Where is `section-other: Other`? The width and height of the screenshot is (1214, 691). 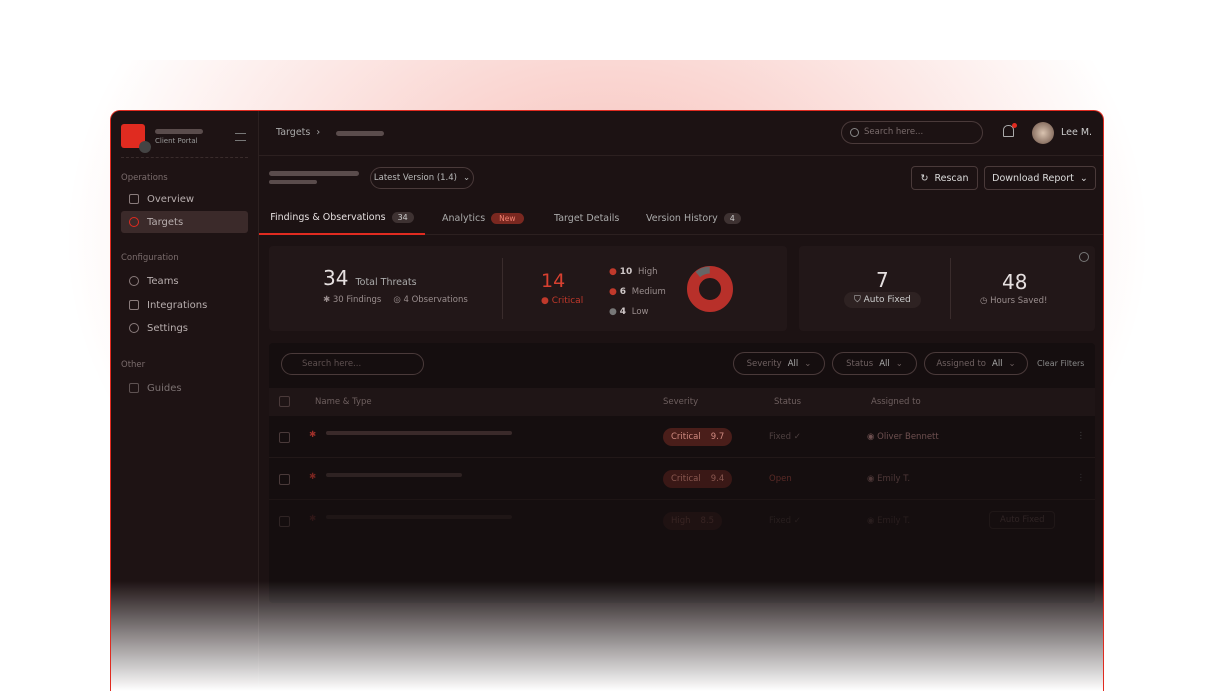
section-other: Other is located at coordinates (133, 365).